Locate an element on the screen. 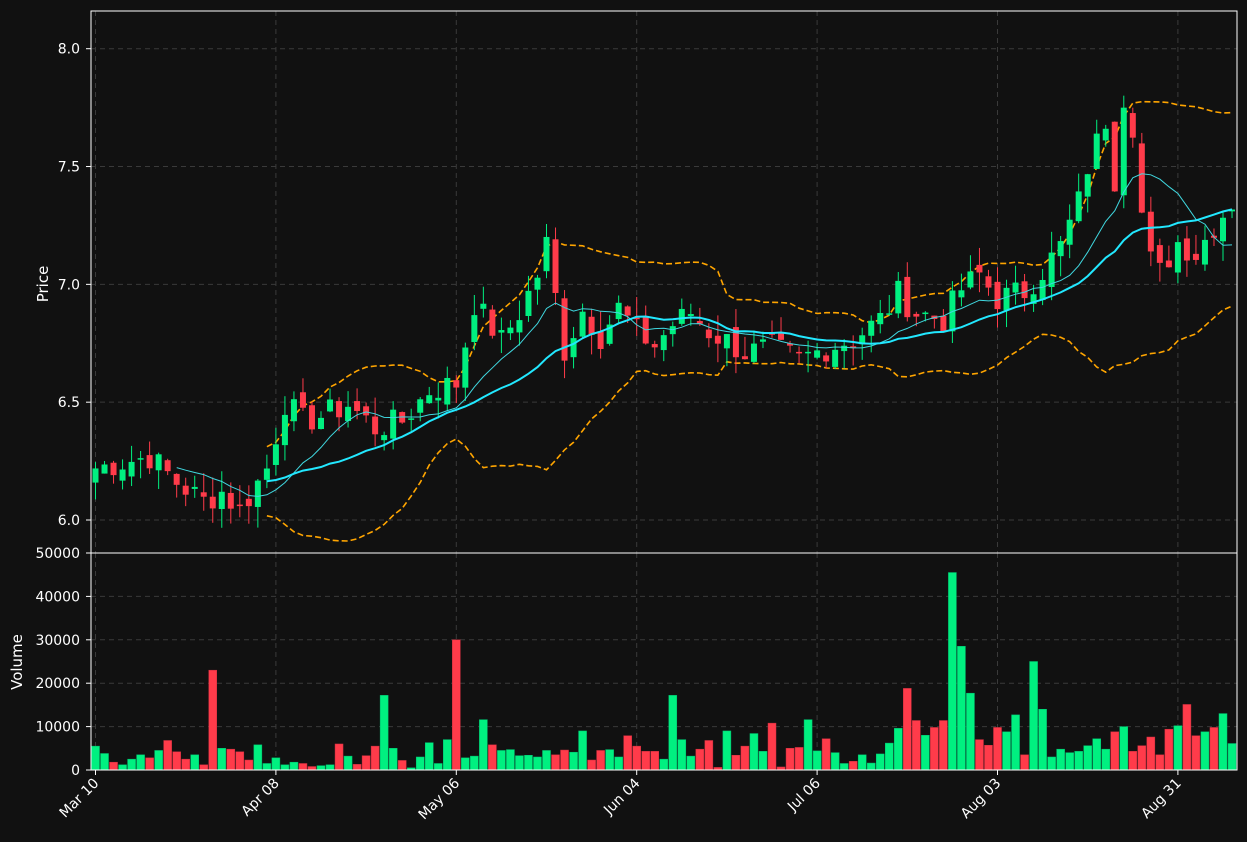 Image resolution: width=1247 pixels, height=842 pixels. volume-tick-label: 50000 is located at coordinates (57, 554).